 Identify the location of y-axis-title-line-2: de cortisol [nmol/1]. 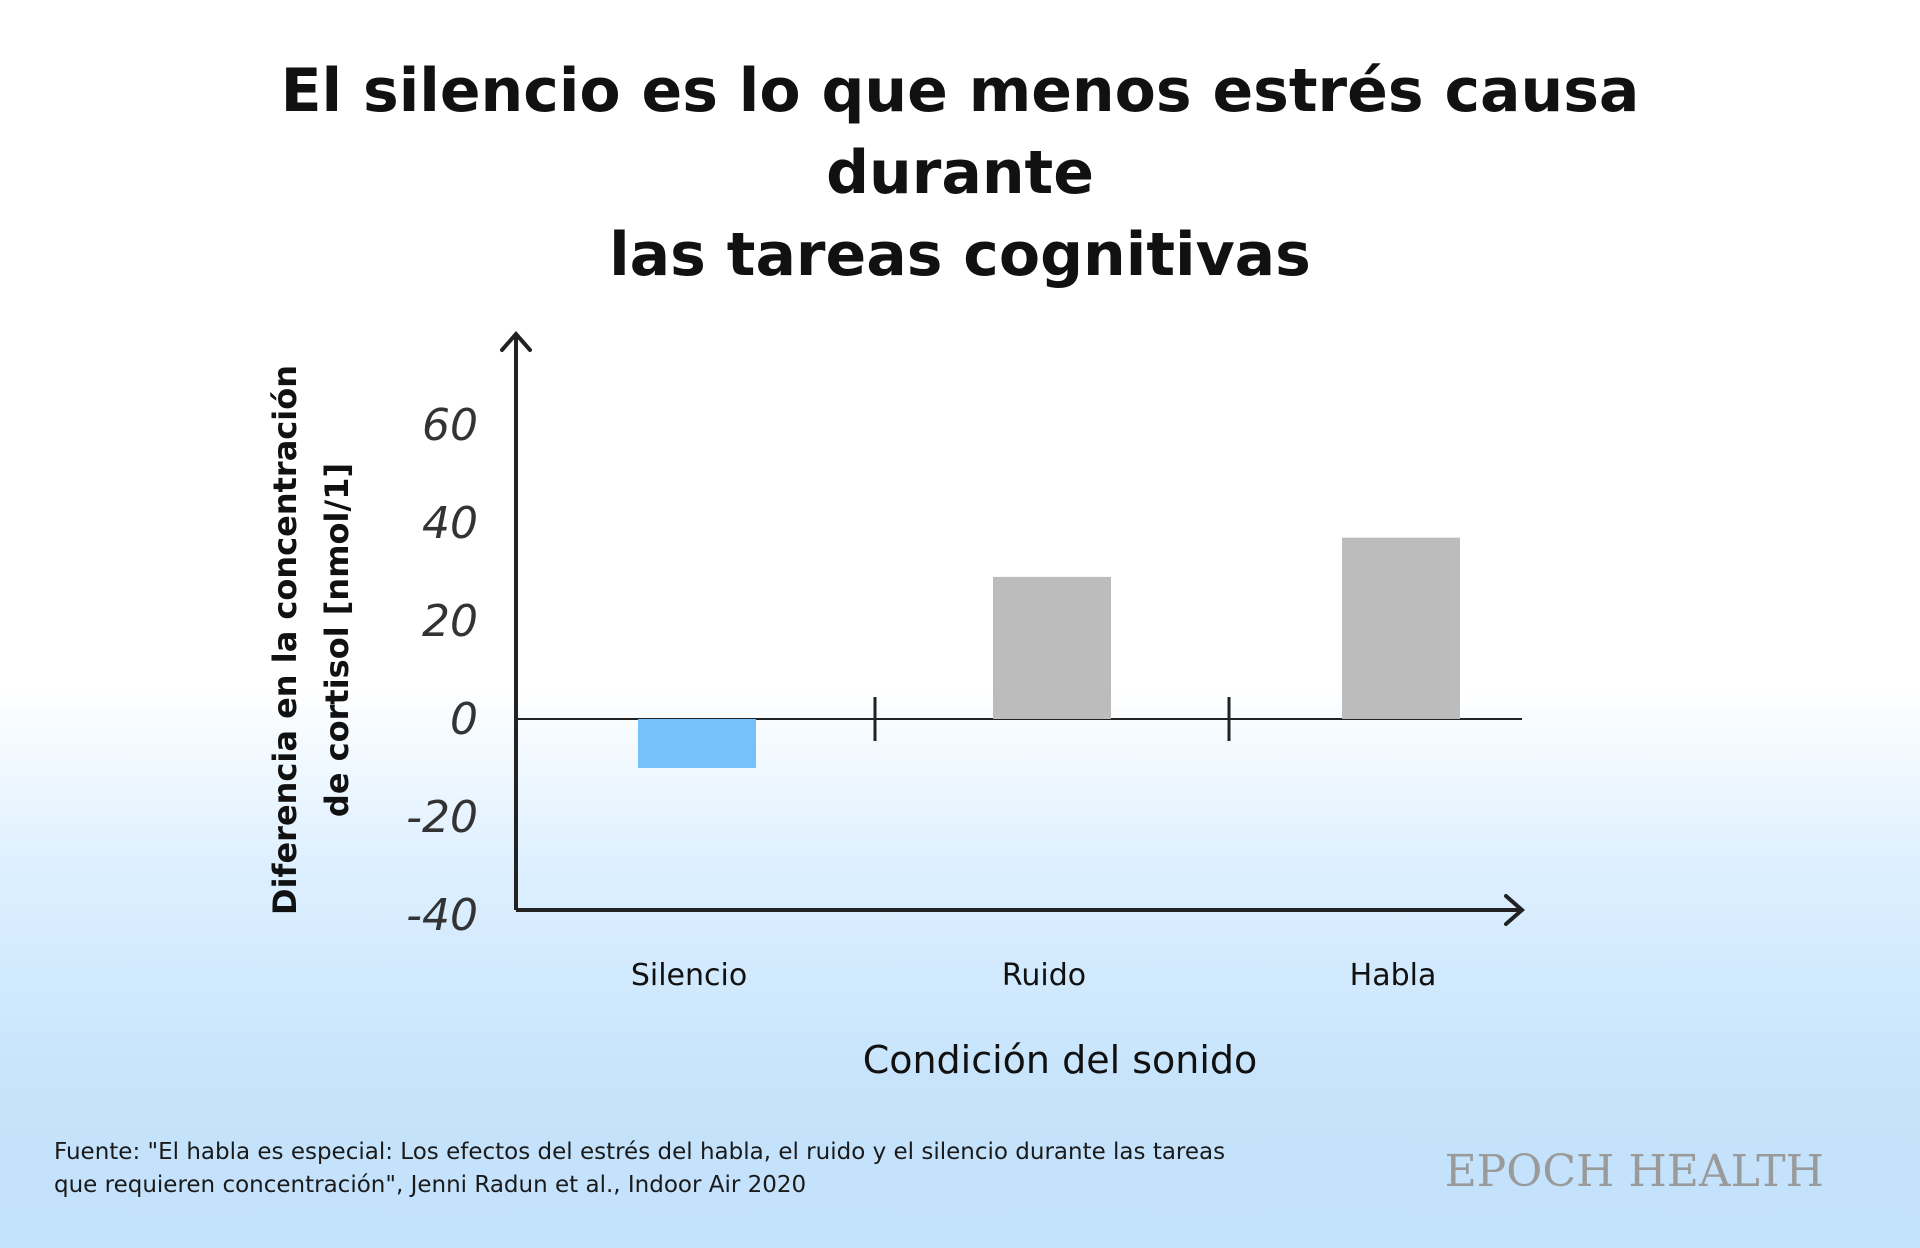
(337, 640).